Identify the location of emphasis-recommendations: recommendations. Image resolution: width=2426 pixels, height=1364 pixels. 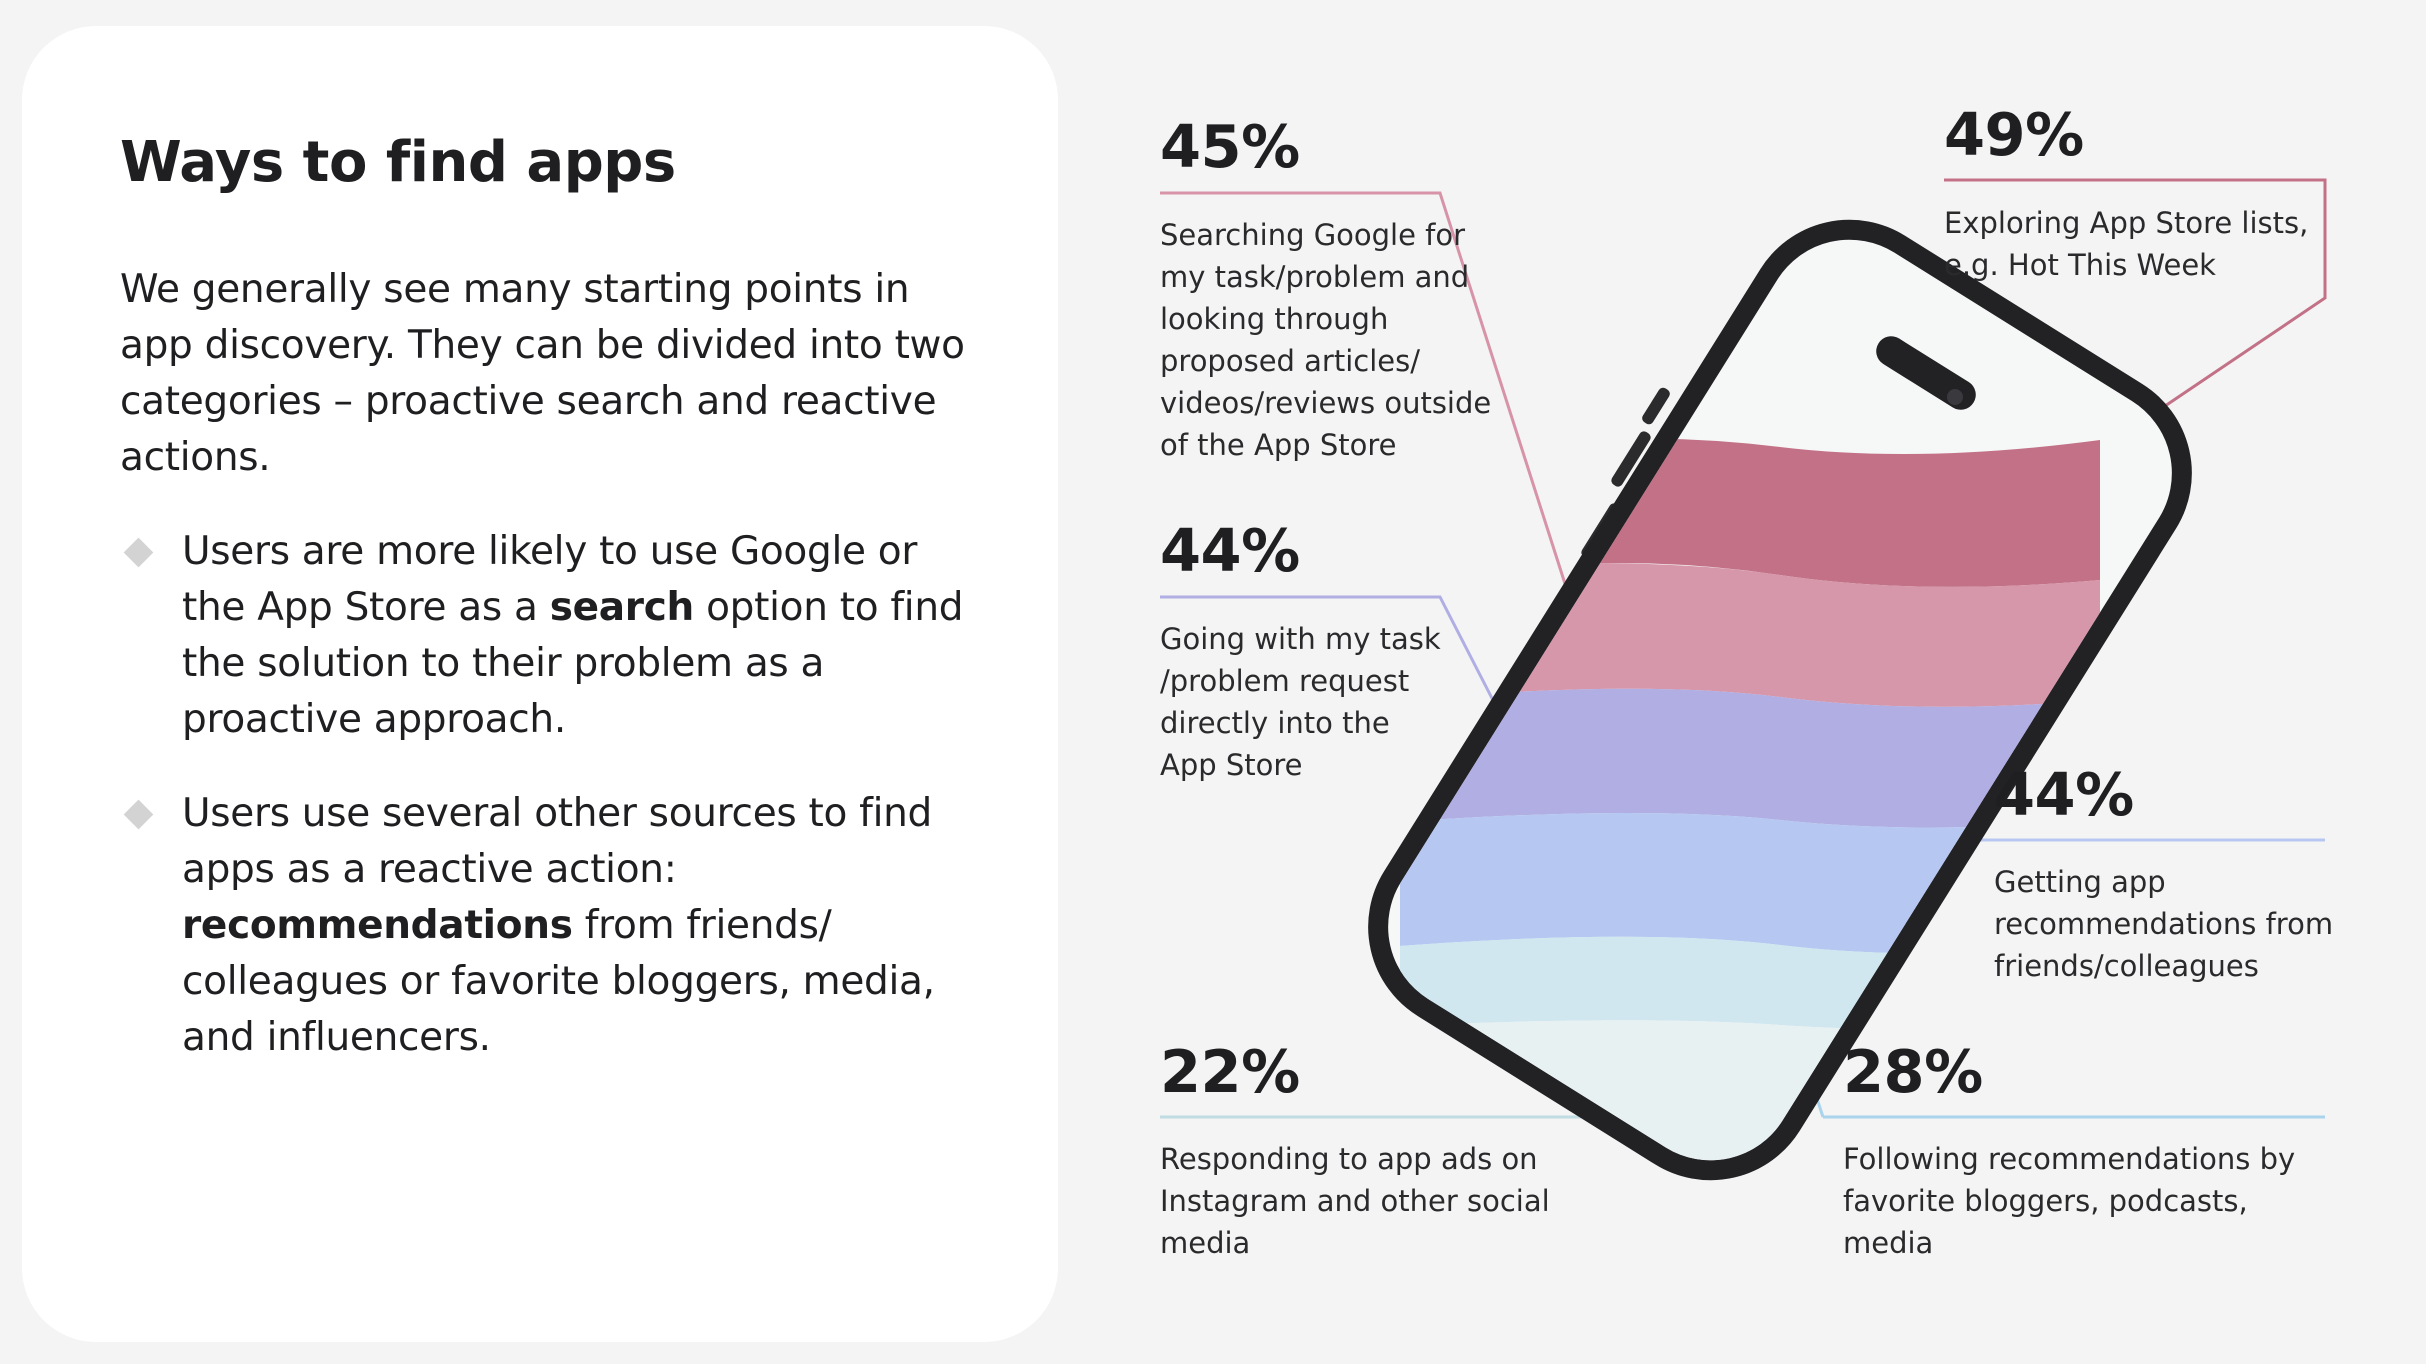
(377, 925).